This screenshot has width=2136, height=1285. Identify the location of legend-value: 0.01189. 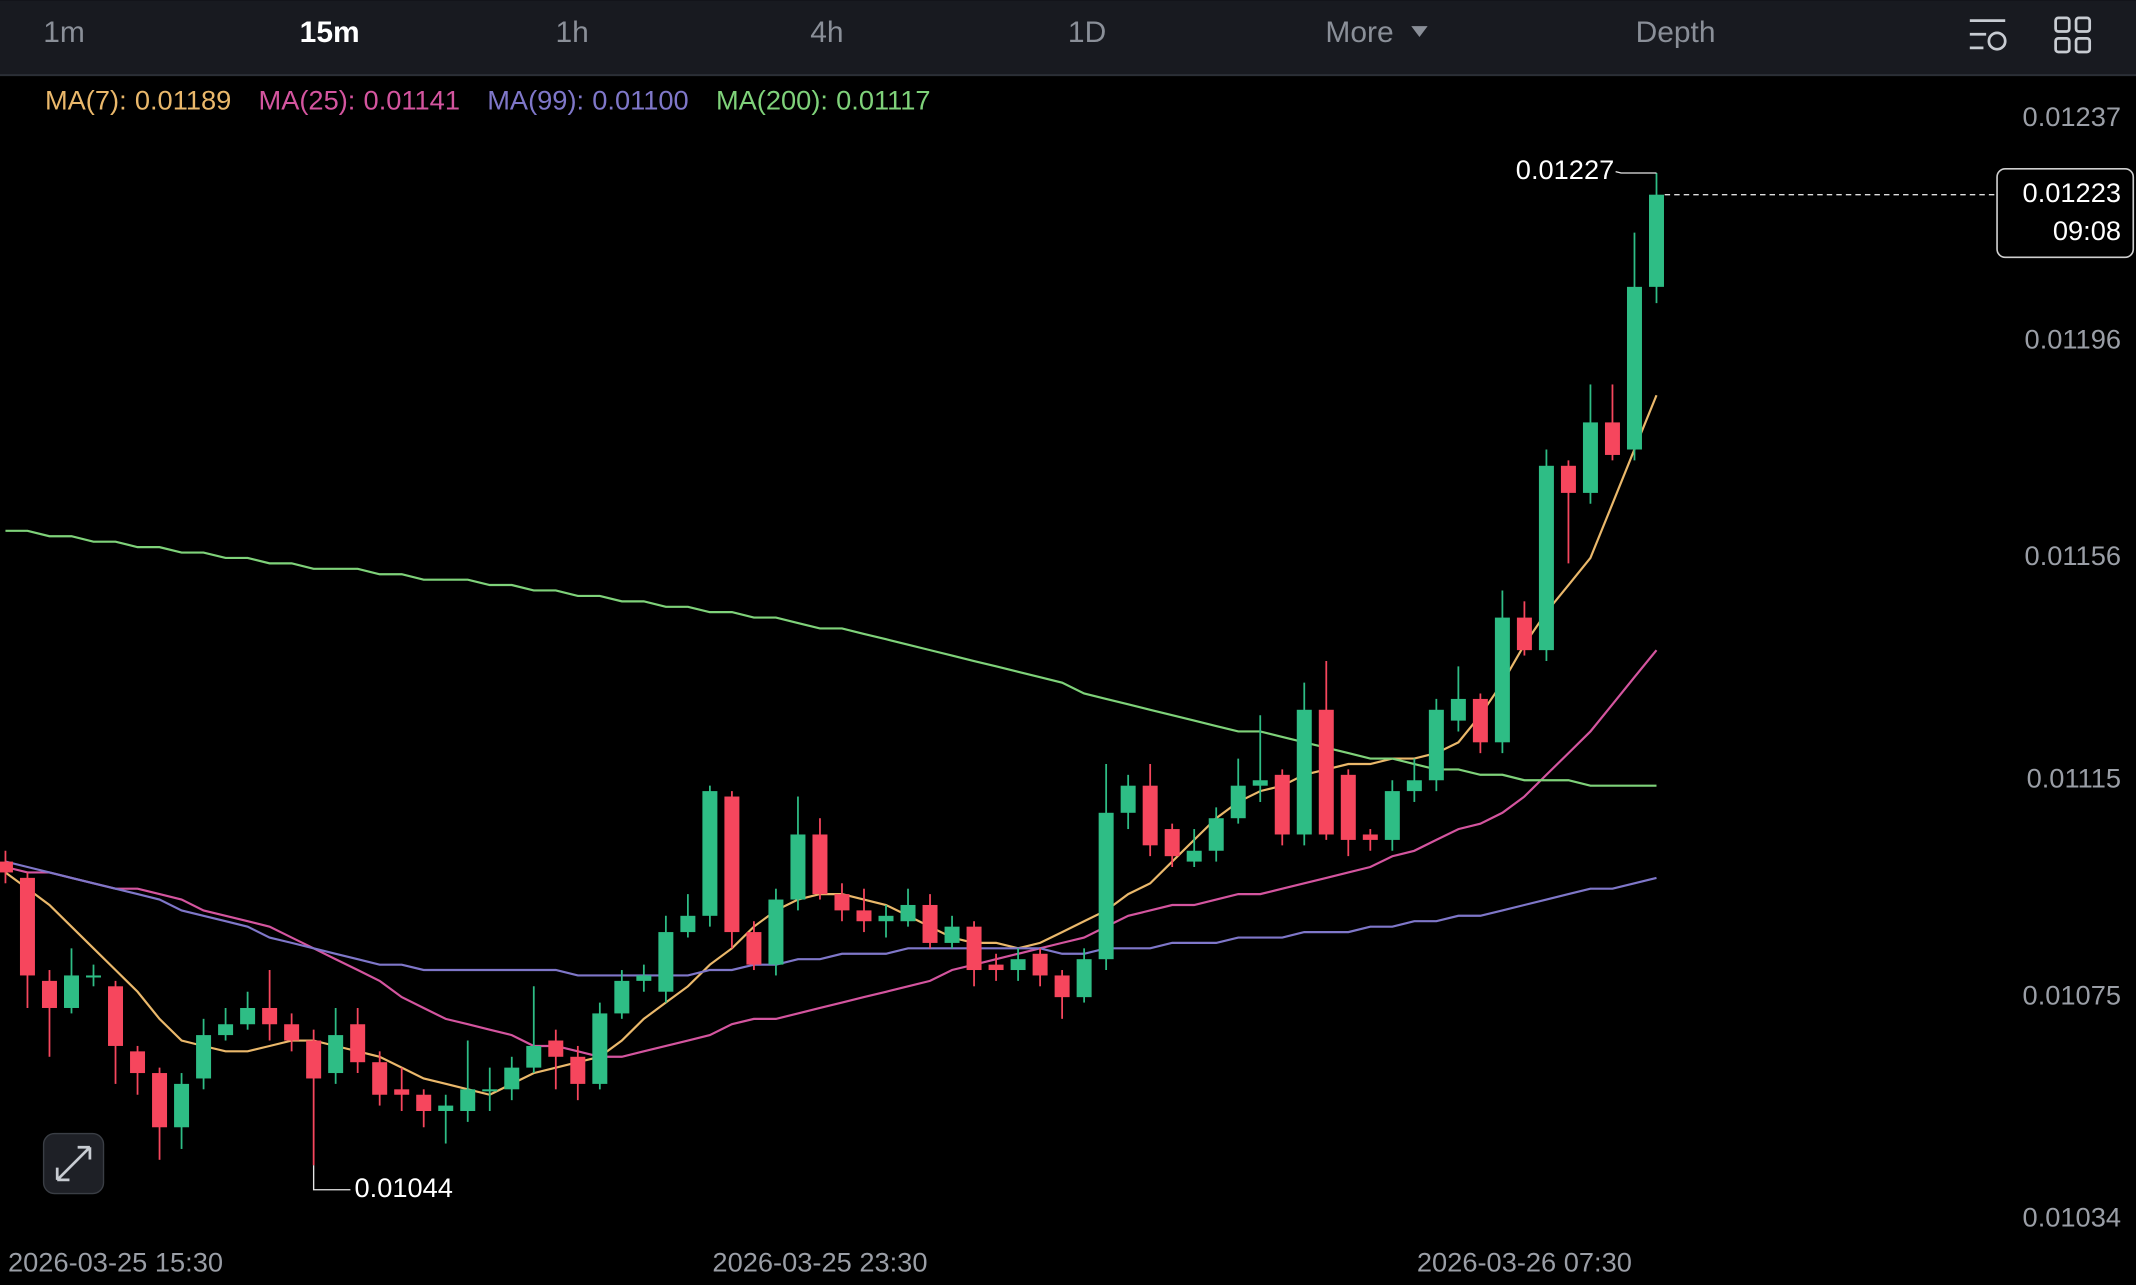
(183, 100).